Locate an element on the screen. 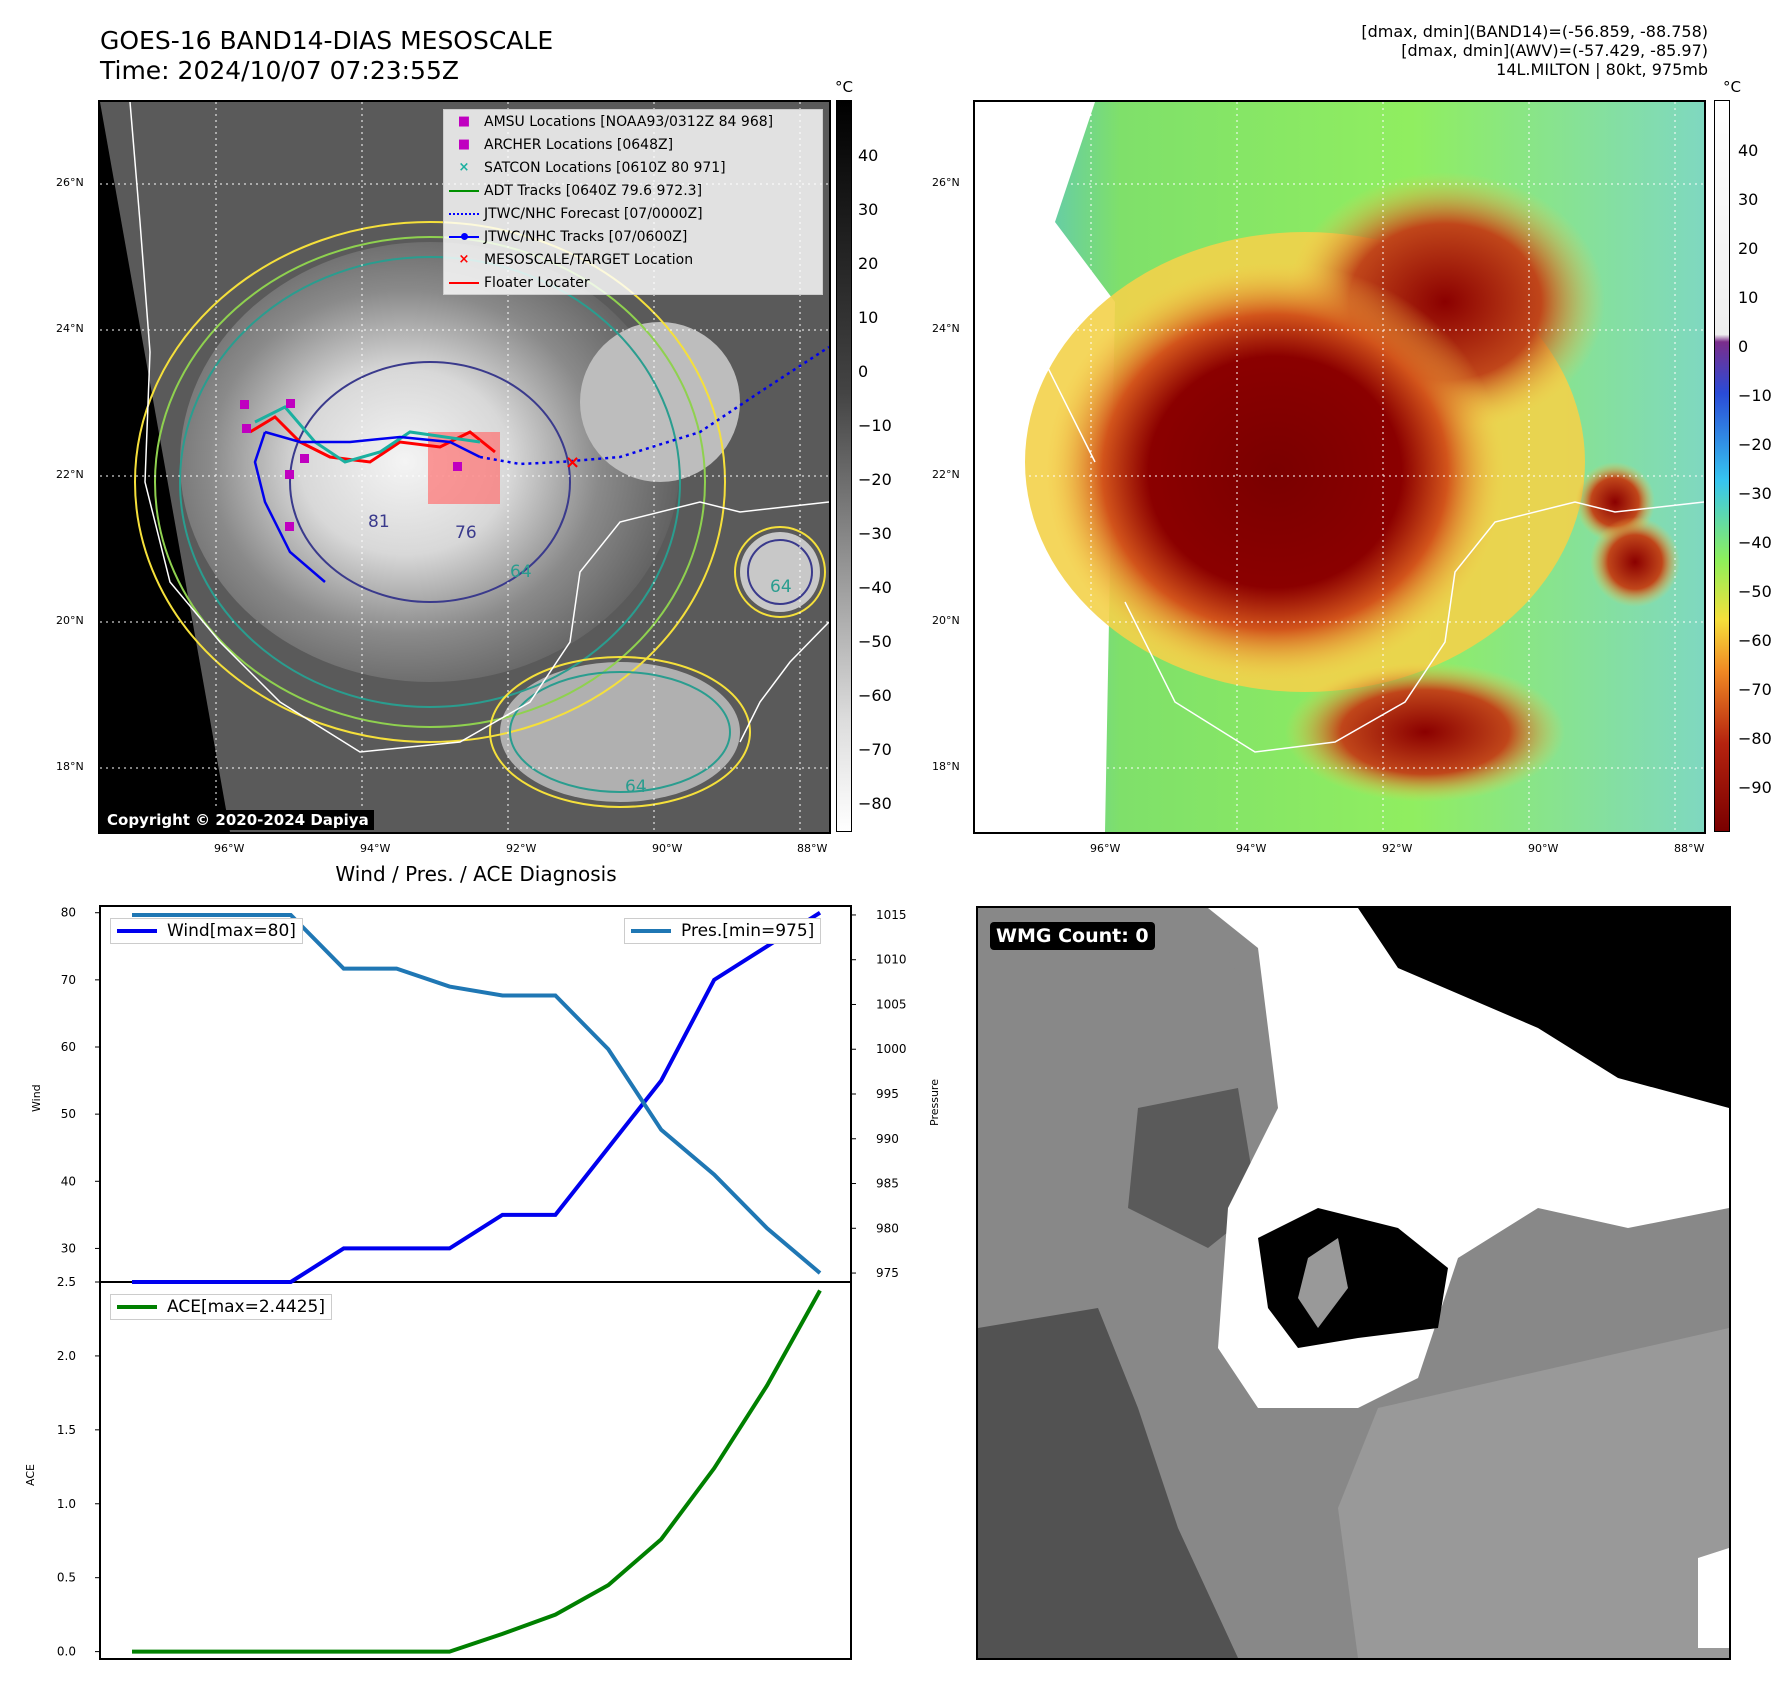 The height and width of the screenshot is (1690, 1792). band14-stats: [dmax, dmin](BAND14)=(-56.859, -88.758) is located at coordinates (1534, 31).